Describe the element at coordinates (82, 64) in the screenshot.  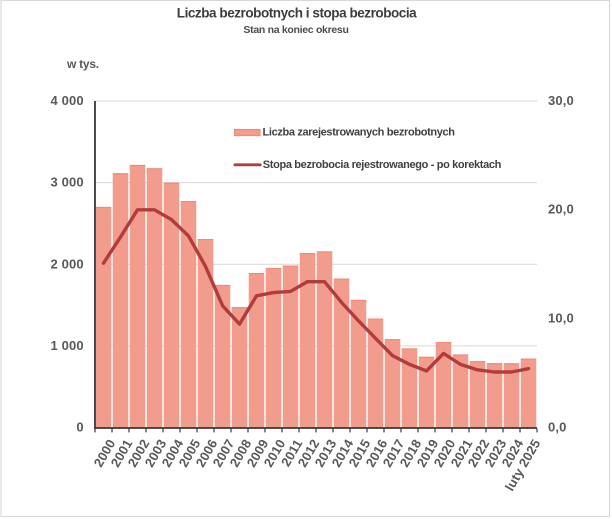
I see `svg-text: w tys.` at that location.